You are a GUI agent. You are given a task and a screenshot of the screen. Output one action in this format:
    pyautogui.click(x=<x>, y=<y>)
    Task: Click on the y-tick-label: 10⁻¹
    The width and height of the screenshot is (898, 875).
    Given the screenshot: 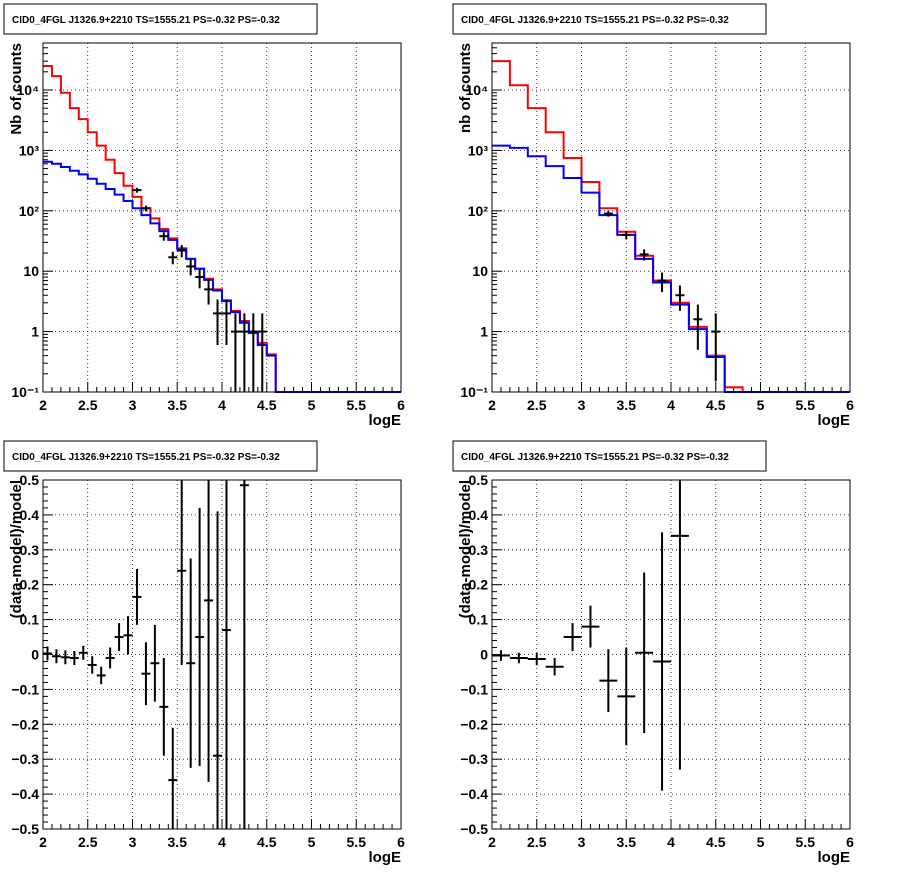 What is the action you would take?
    pyautogui.click(x=474, y=392)
    